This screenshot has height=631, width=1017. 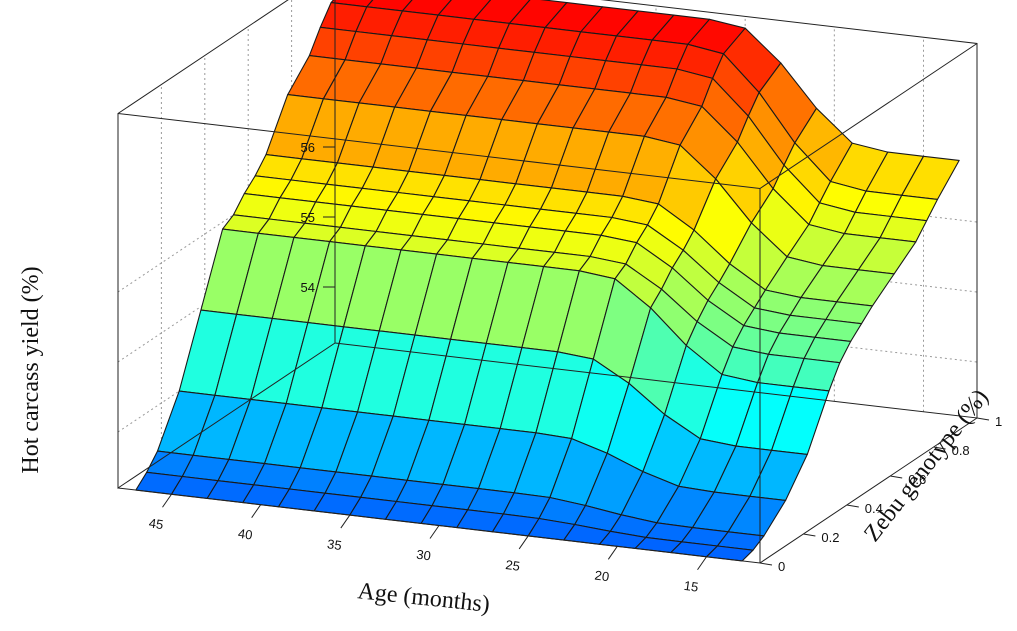 I want to click on x-tick-label: 15, so click(x=691, y=586).